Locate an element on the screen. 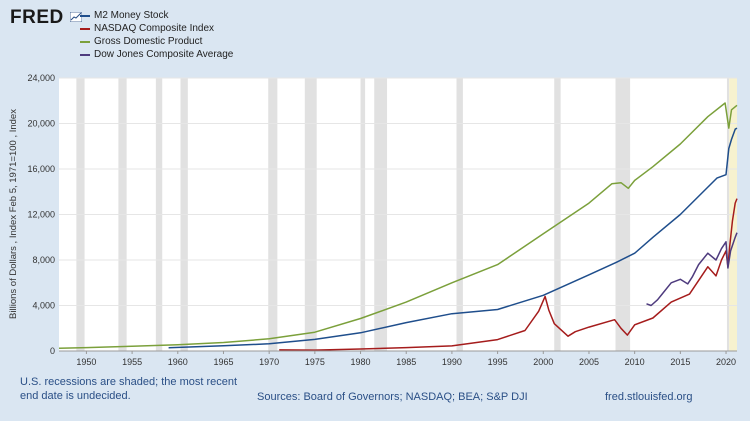  legend-item: M2 Money Stock is located at coordinates (156, 15).